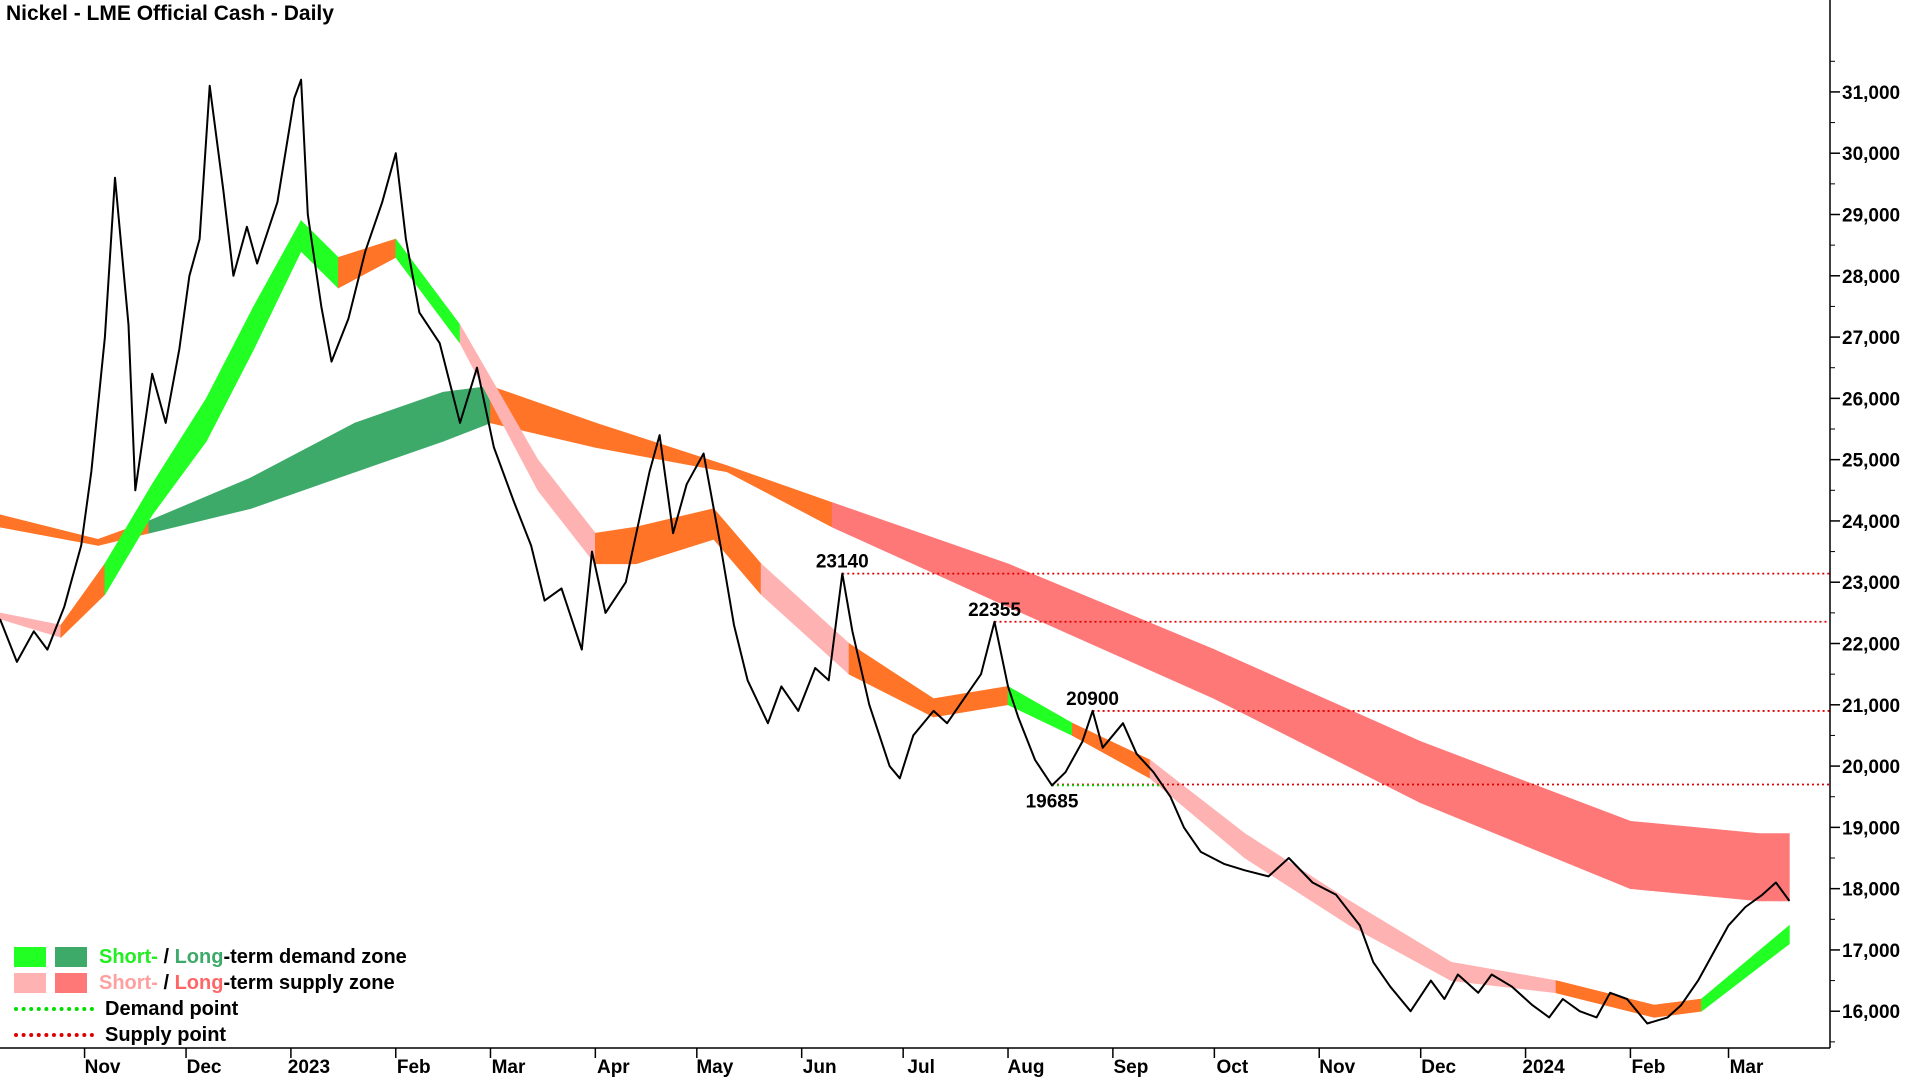 Image resolution: width=1920 pixels, height=1080 pixels. What do you see at coordinates (1871, 1012) in the screenshot?
I see `y-tick-label: 16,000` at bounding box center [1871, 1012].